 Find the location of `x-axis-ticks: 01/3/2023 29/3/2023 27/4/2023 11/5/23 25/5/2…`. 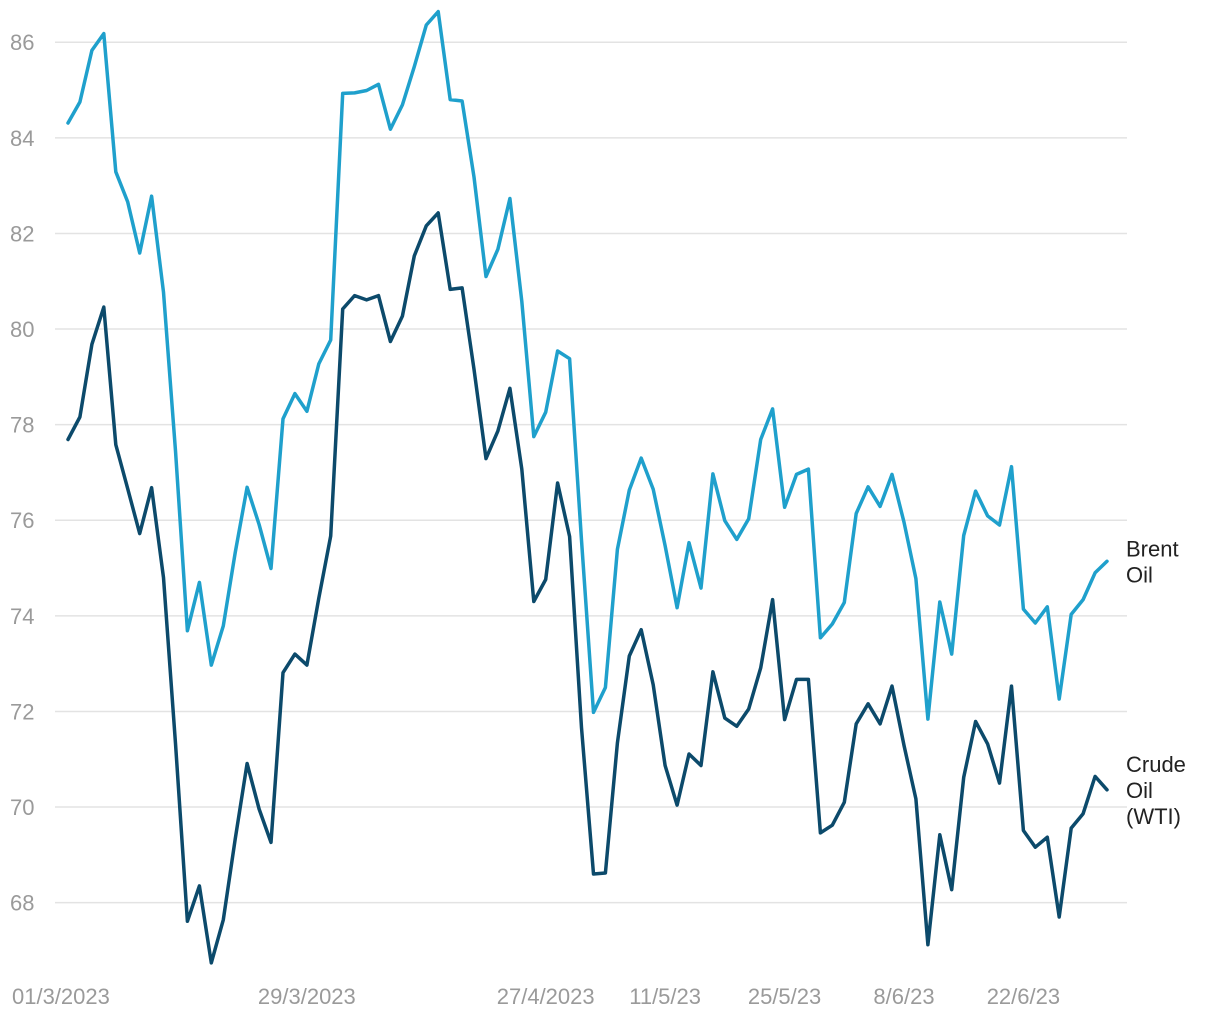

x-axis-ticks: 01/3/2023 29/3/2023 27/4/2023 11/5/23 25/5/2… is located at coordinates (536, 996).